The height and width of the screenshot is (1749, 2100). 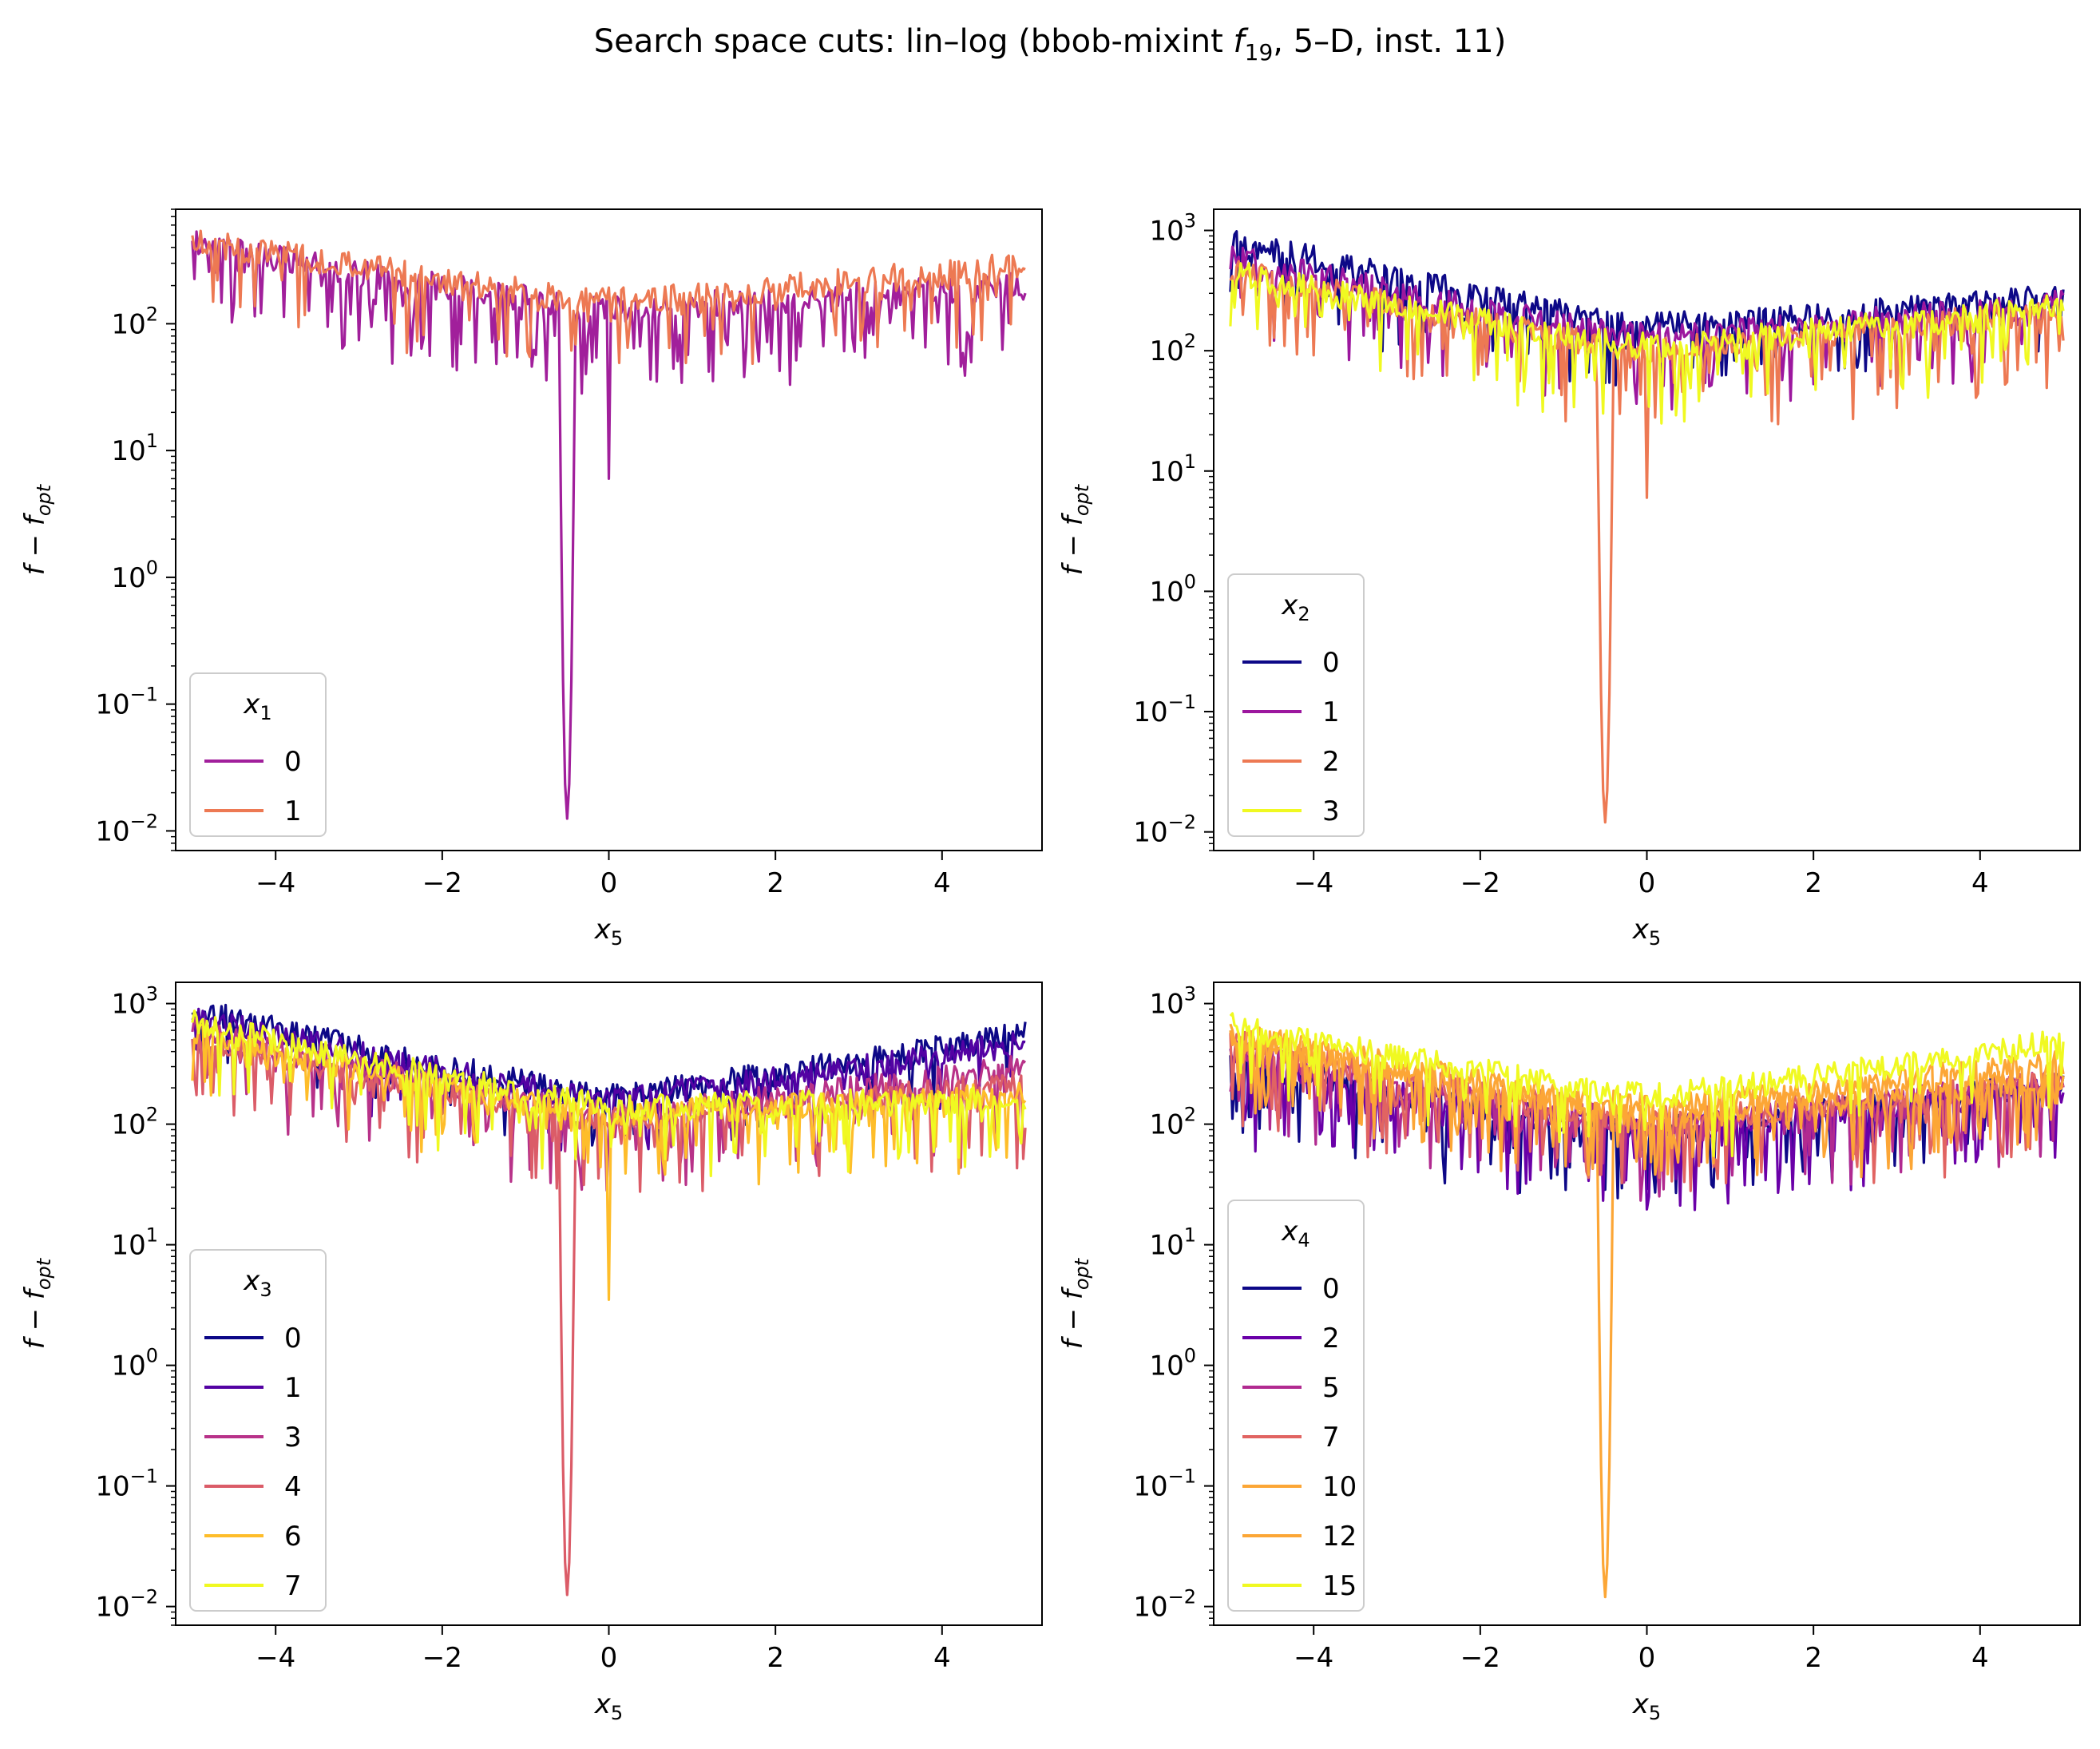 What do you see at coordinates (1331, 1388) in the screenshot?
I see `legend-label: 5` at bounding box center [1331, 1388].